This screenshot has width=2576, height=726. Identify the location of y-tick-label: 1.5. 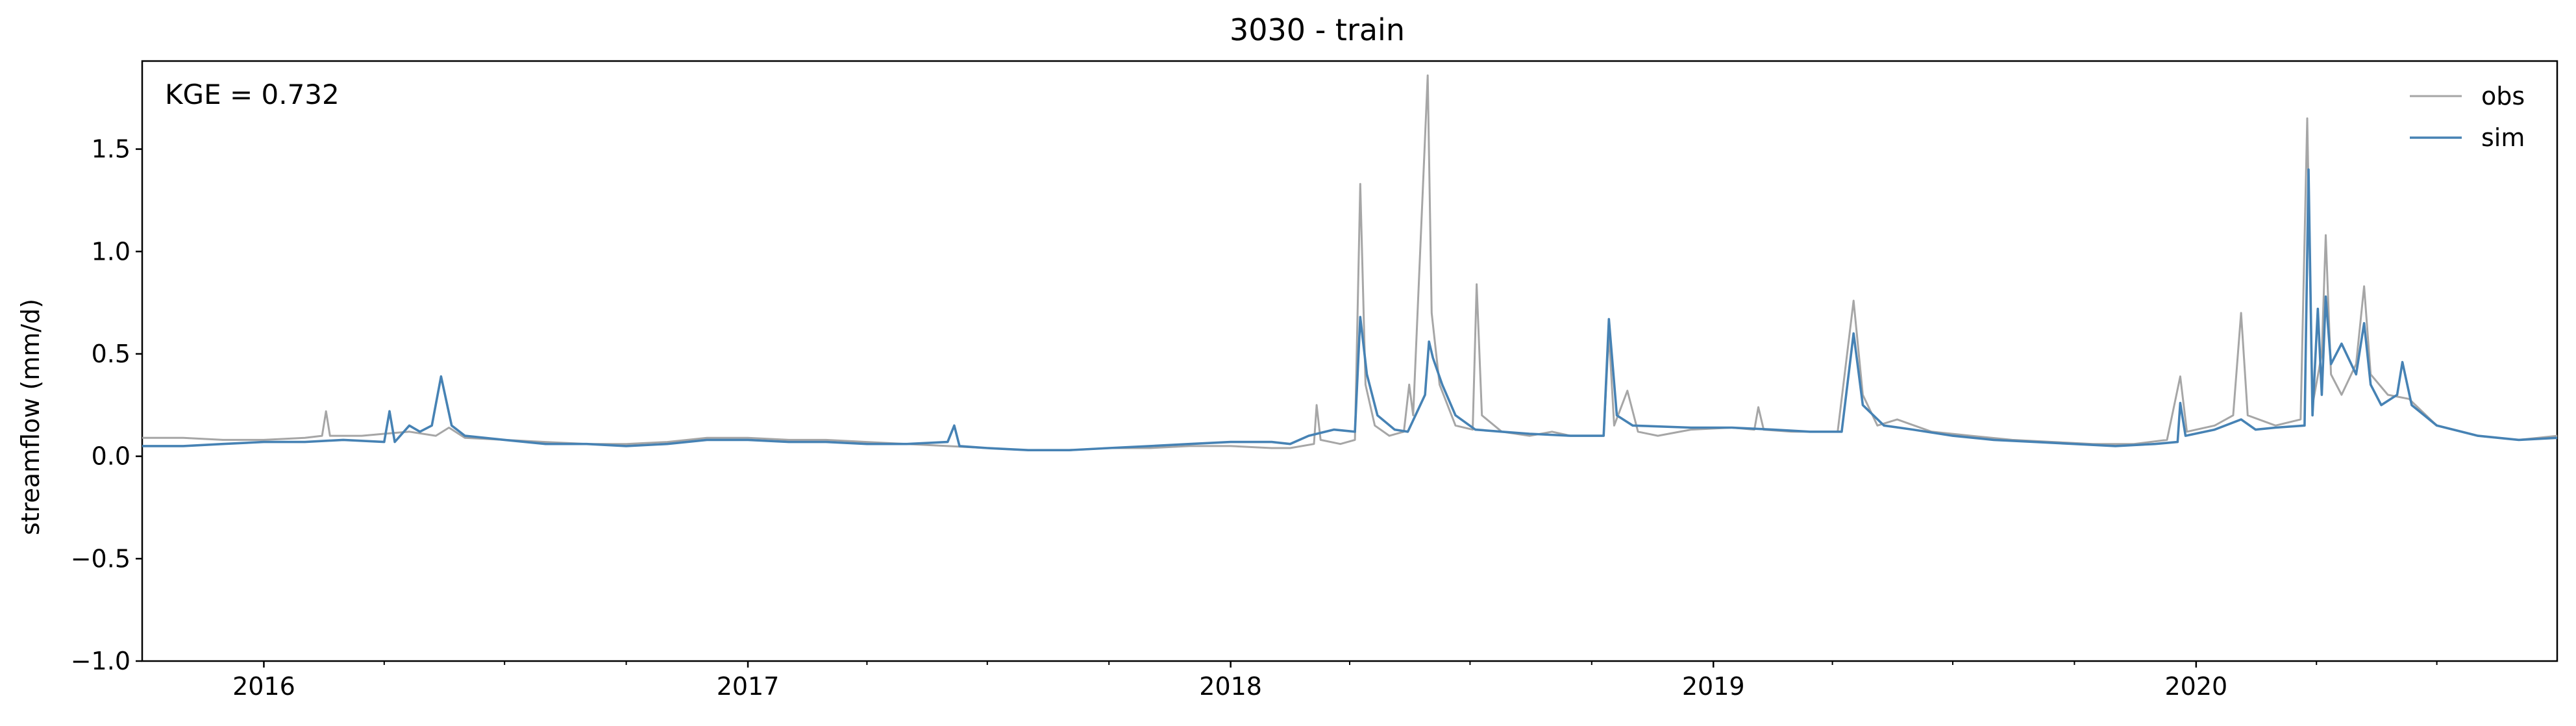
(111, 149).